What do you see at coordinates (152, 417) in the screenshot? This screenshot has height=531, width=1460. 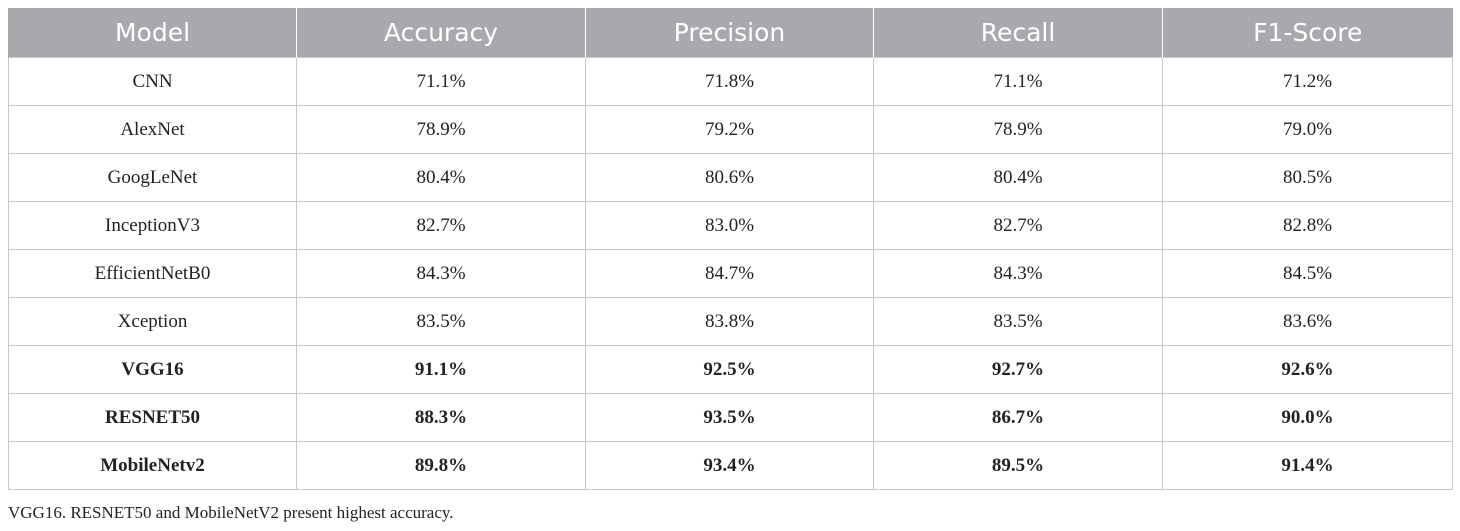 I see `cell-model: RESNET50` at bounding box center [152, 417].